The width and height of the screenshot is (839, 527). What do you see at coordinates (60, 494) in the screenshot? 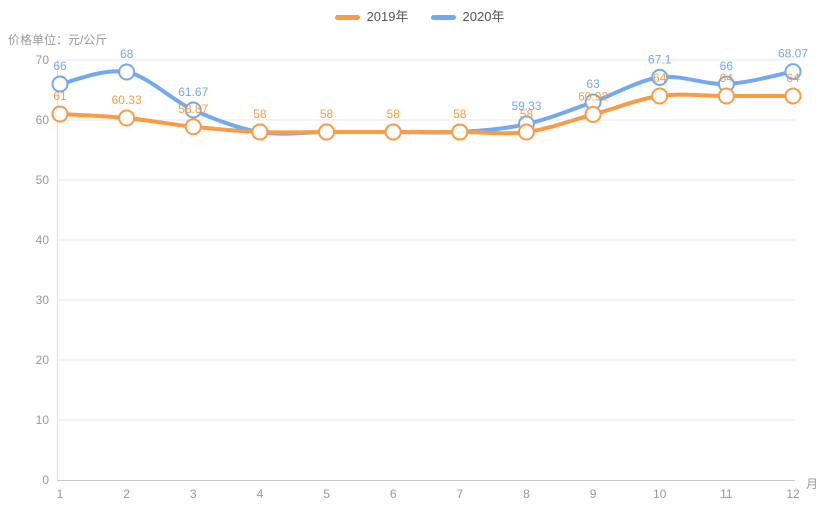
I see `x-axis-tick-label: 1` at bounding box center [60, 494].